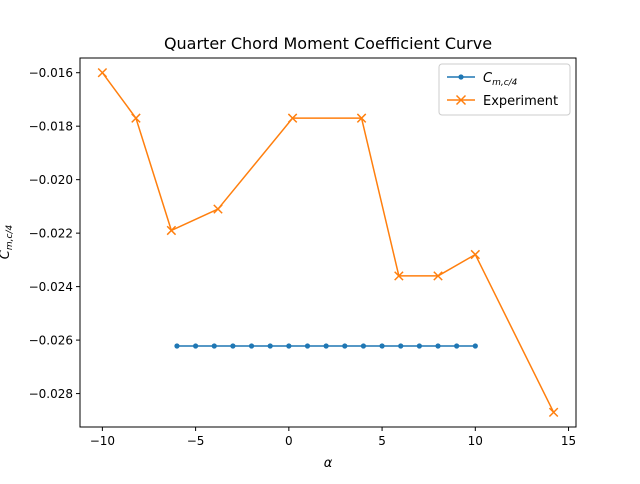 The image size is (640, 484). Describe the element at coordinates (102, 441) in the screenshot. I see `x-tick-label: −10` at that location.